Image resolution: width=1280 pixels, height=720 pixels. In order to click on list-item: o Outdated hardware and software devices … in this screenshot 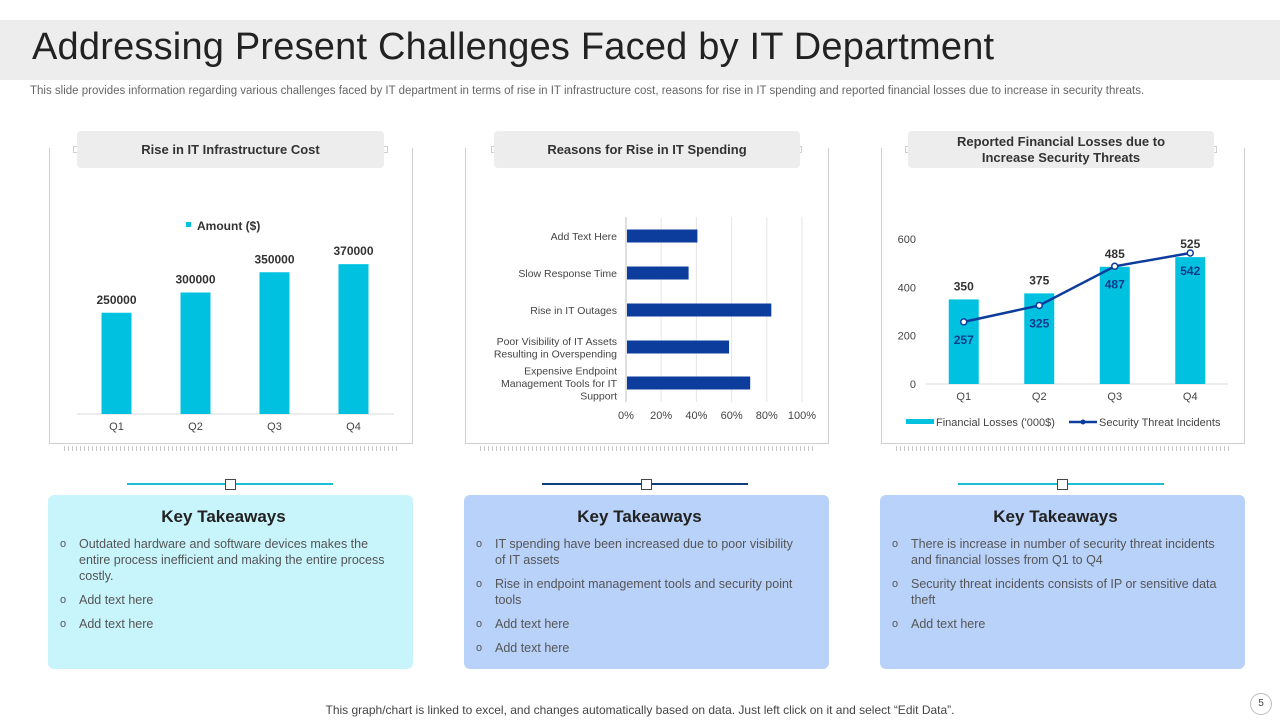, I will do `click(222, 560)`.